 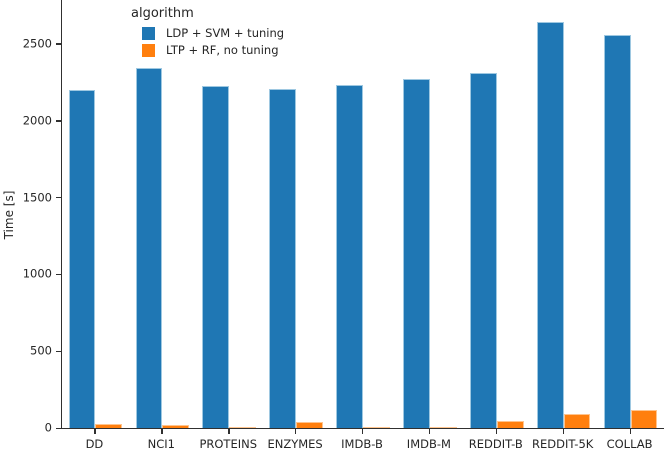 I want to click on legend-item-label: LTP + RF, no tuning, so click(x=222, y=50).